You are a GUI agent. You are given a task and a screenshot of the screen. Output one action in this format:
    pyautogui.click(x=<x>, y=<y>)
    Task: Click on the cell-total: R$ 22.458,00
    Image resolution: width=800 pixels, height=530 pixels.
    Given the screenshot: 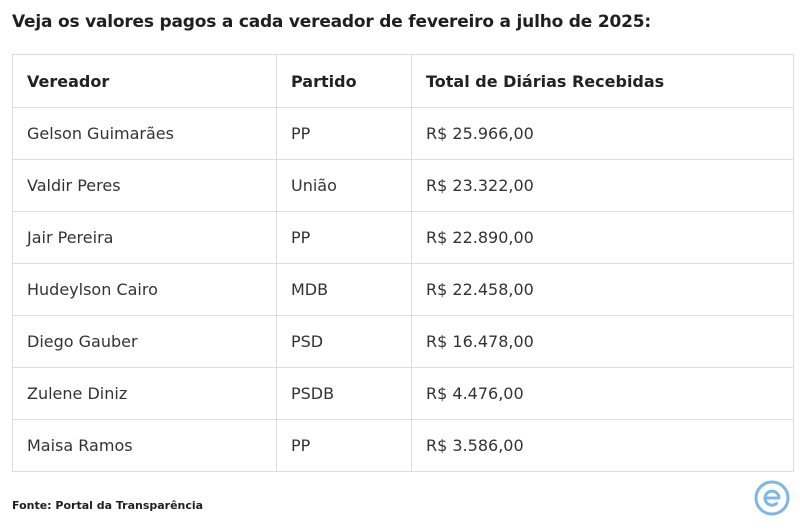 What is the action you would take?
    pyautogui.click(x=602, y=289)
    